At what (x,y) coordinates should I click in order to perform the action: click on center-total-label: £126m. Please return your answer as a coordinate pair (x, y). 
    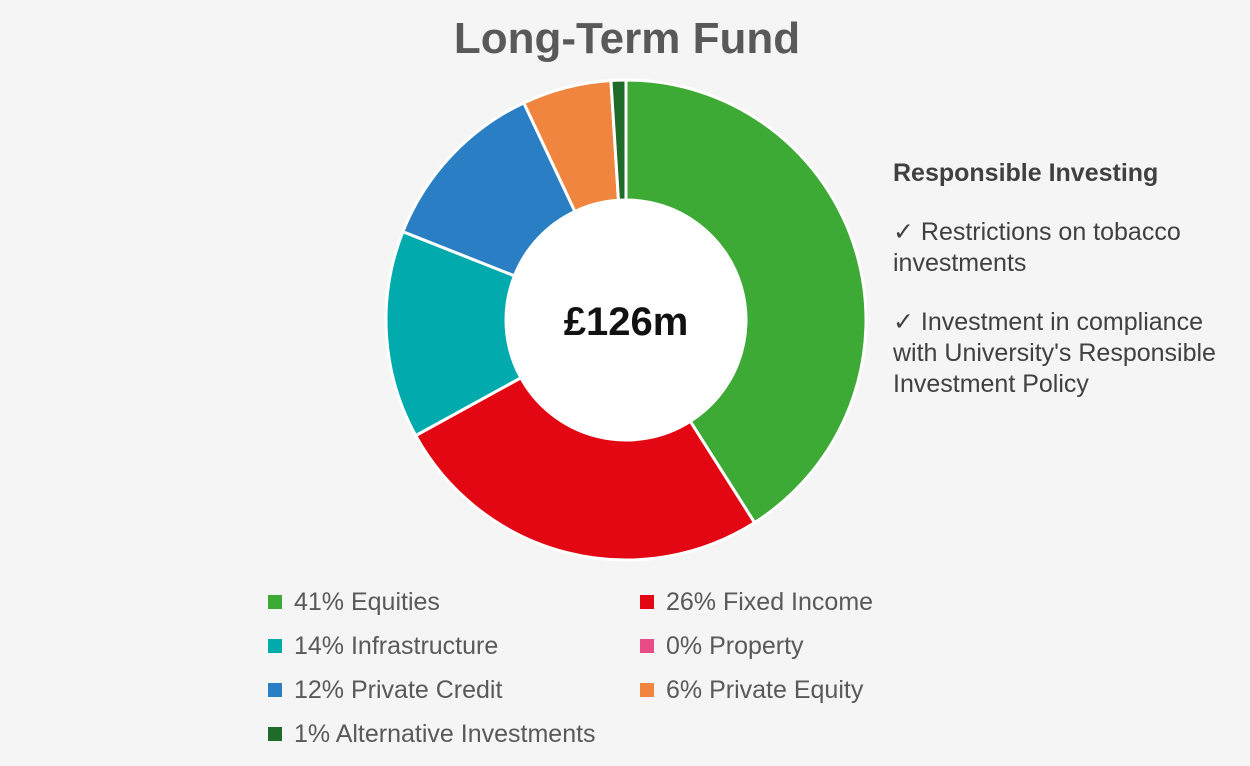
    Looking at the image, I should click on (626, 322).